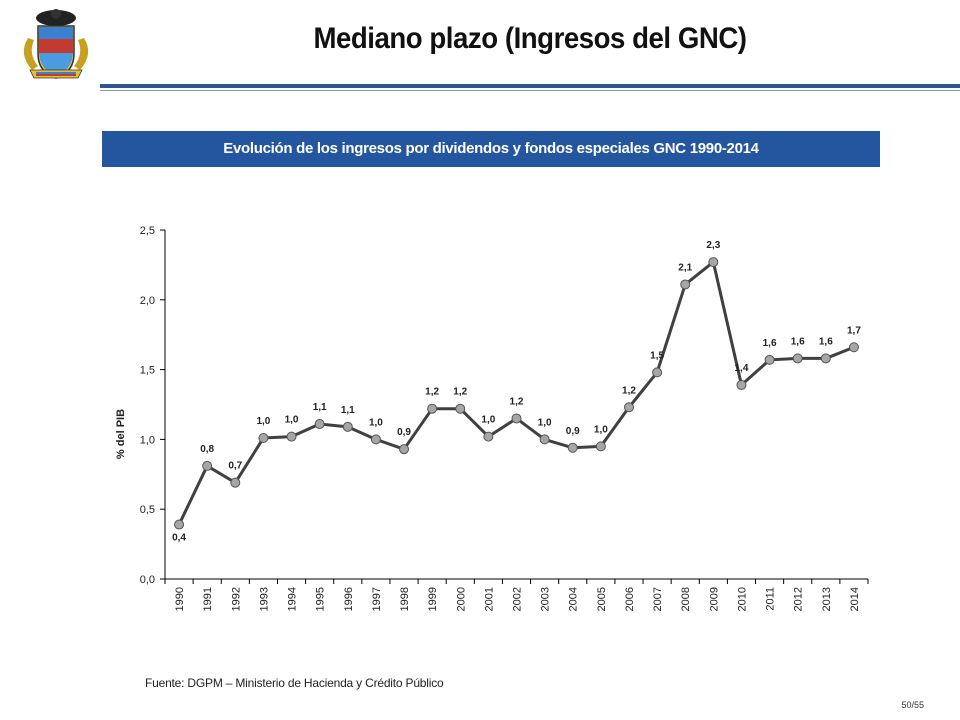 The width and height of the screenshot is (960, 720). I want to click on y-tick-label: 1,0, so click(147, 440).